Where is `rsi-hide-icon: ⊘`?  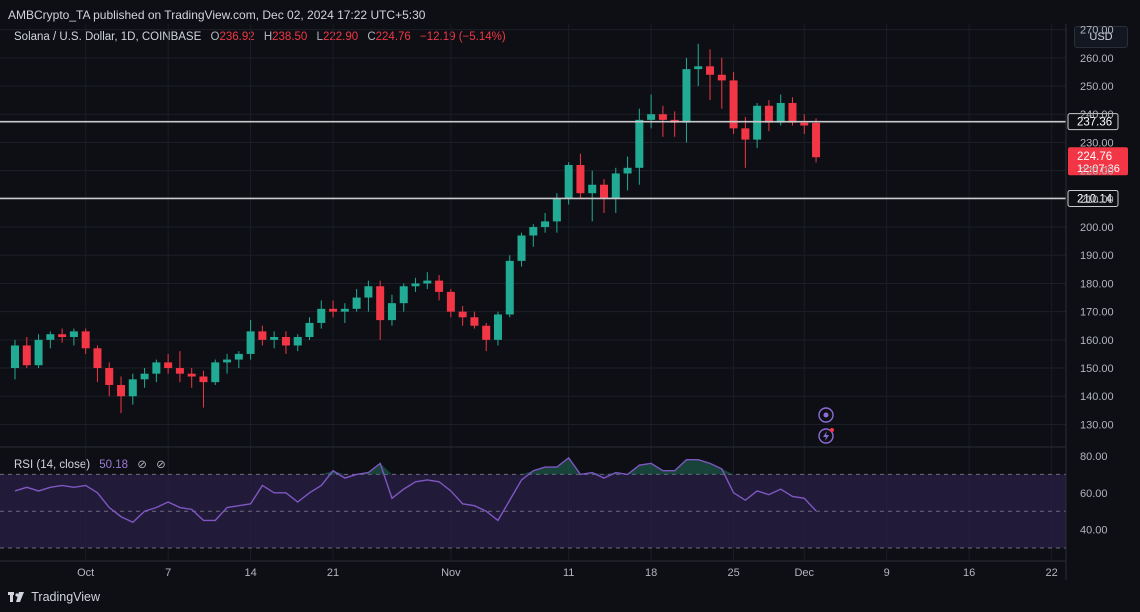
rsi-hide-icon: ⊘ is located at coordinates (142, 465).